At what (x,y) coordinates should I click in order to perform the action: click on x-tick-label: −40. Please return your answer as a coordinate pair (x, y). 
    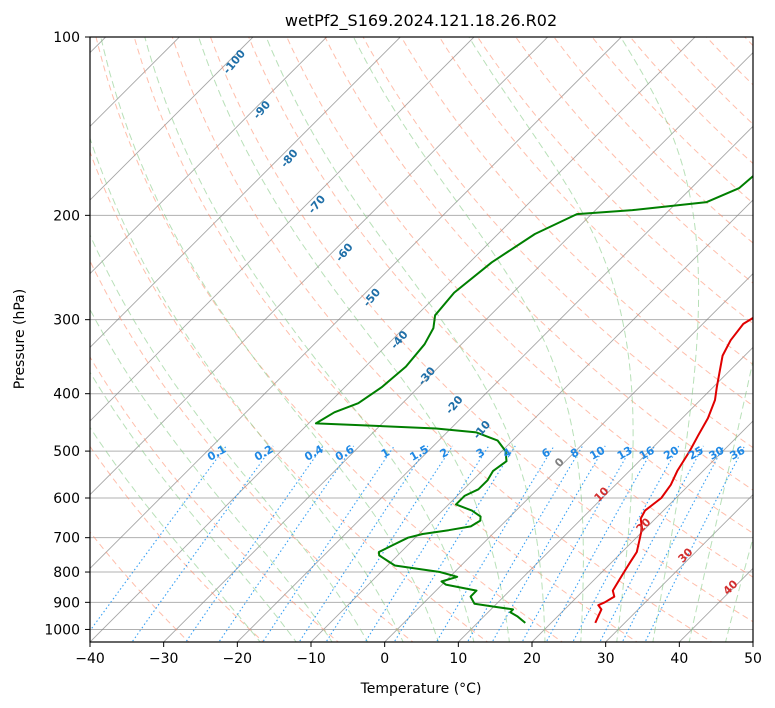
    Looking at the image, I should click on (90, 659).